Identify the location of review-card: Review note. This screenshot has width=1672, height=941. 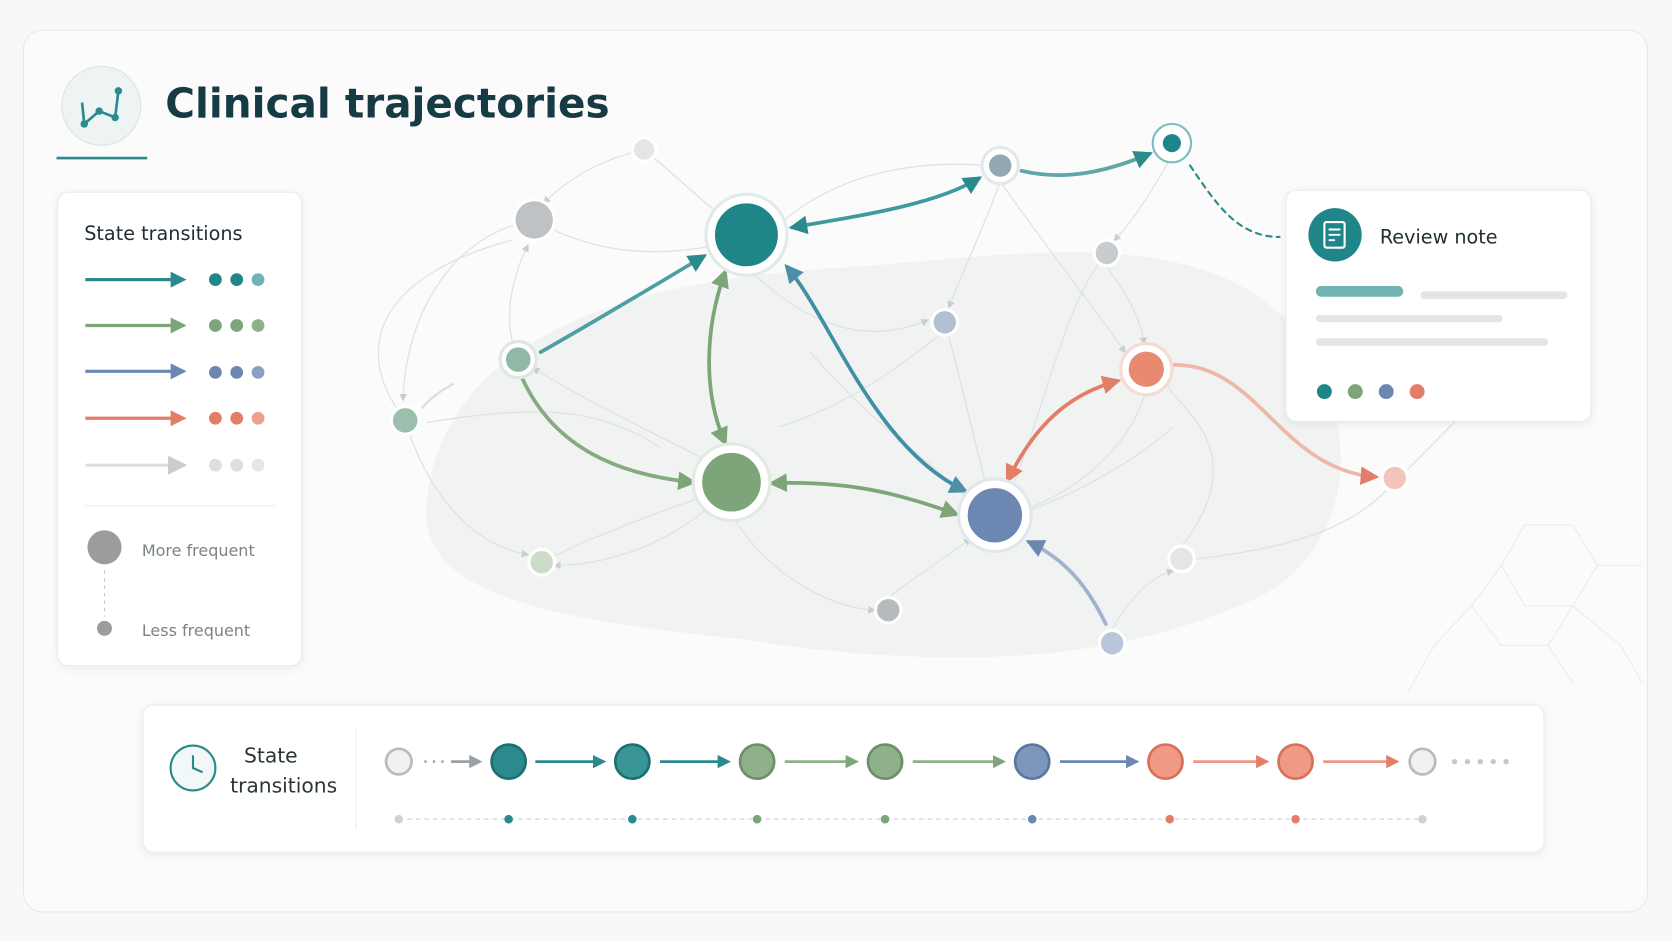
(1438, 305).